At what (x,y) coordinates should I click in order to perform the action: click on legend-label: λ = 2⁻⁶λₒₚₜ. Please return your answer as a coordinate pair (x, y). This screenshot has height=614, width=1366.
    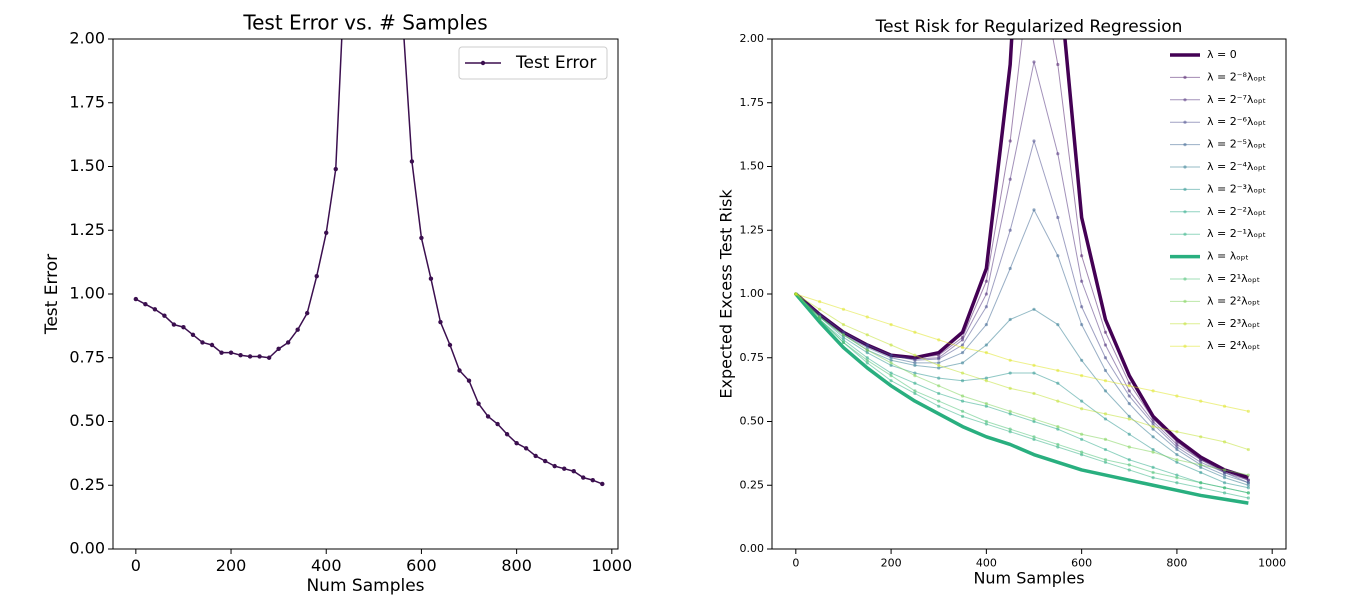
    Looking at the image, I should click on (1236, 121).